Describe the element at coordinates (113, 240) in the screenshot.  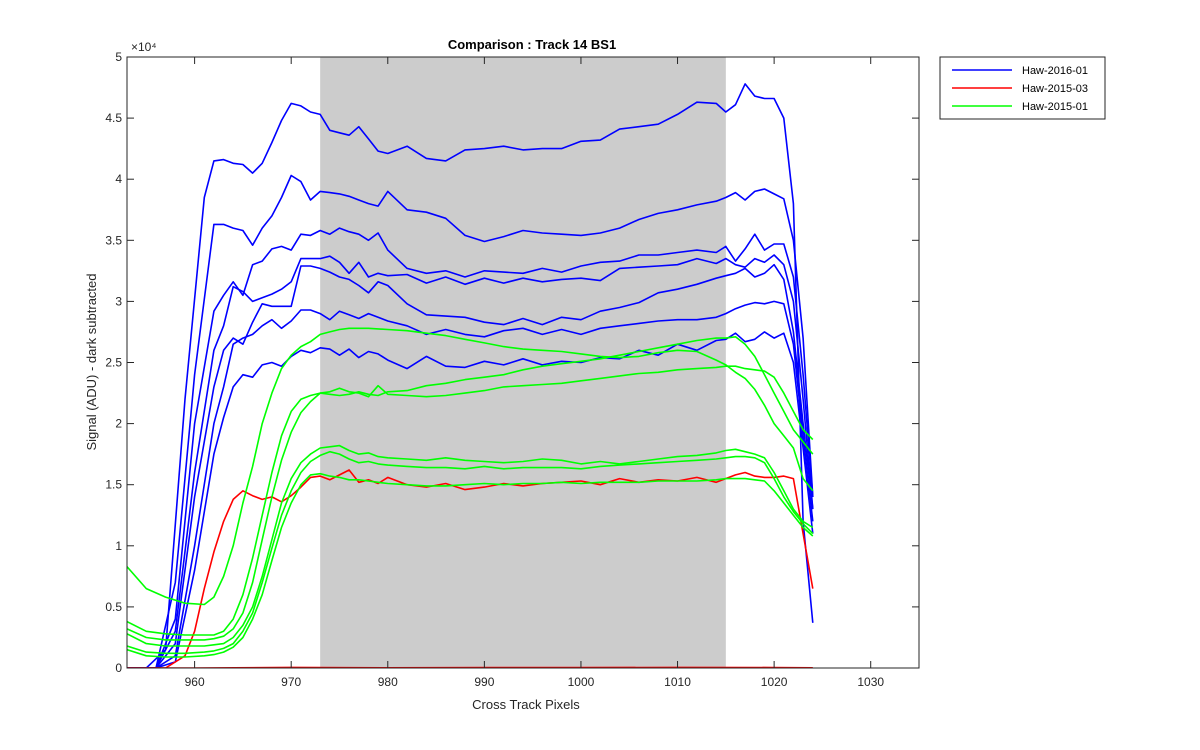
I see `y-tick-label: 3.5` at that location.